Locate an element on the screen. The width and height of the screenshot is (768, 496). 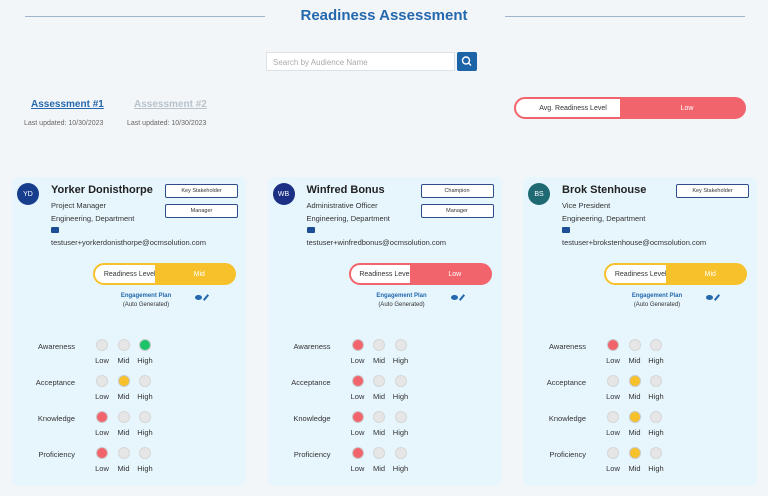
readiness-pill: Readiness Level Mid is located at coordinates (164, 274).